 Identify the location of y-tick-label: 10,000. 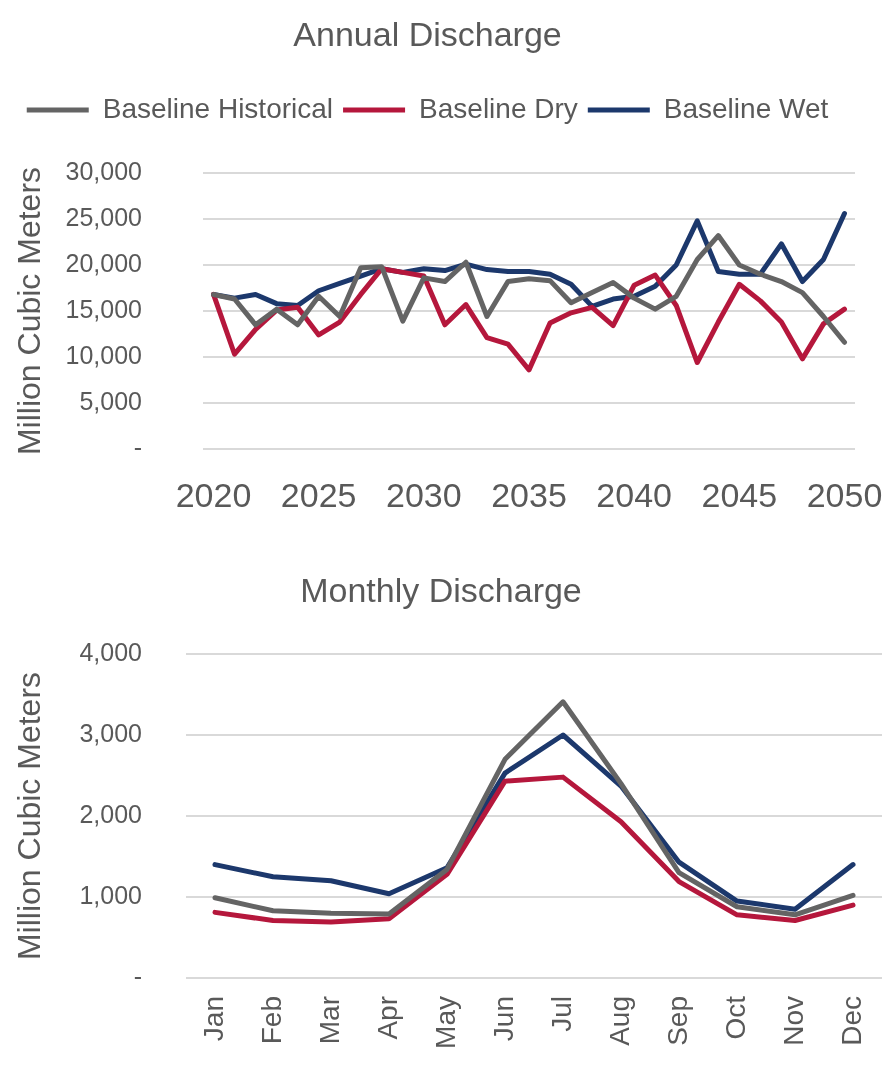
(103, 354).